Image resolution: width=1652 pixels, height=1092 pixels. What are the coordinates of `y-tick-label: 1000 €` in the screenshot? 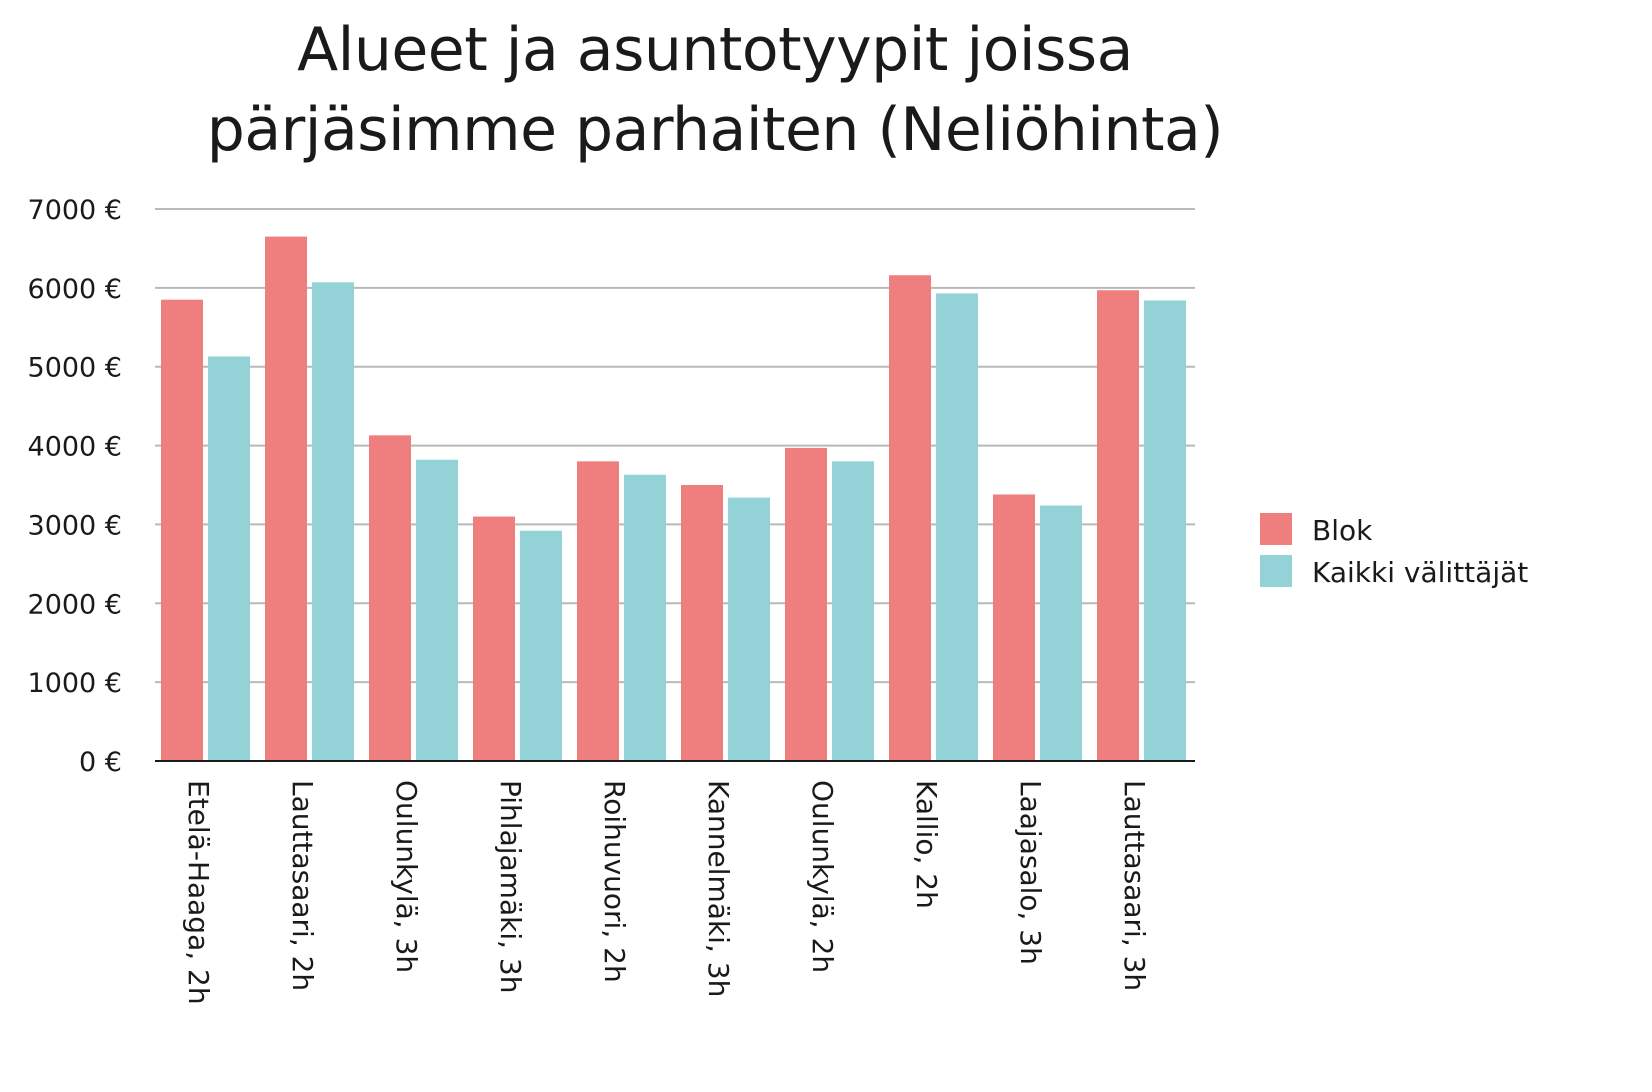 It's located at (75, 683).